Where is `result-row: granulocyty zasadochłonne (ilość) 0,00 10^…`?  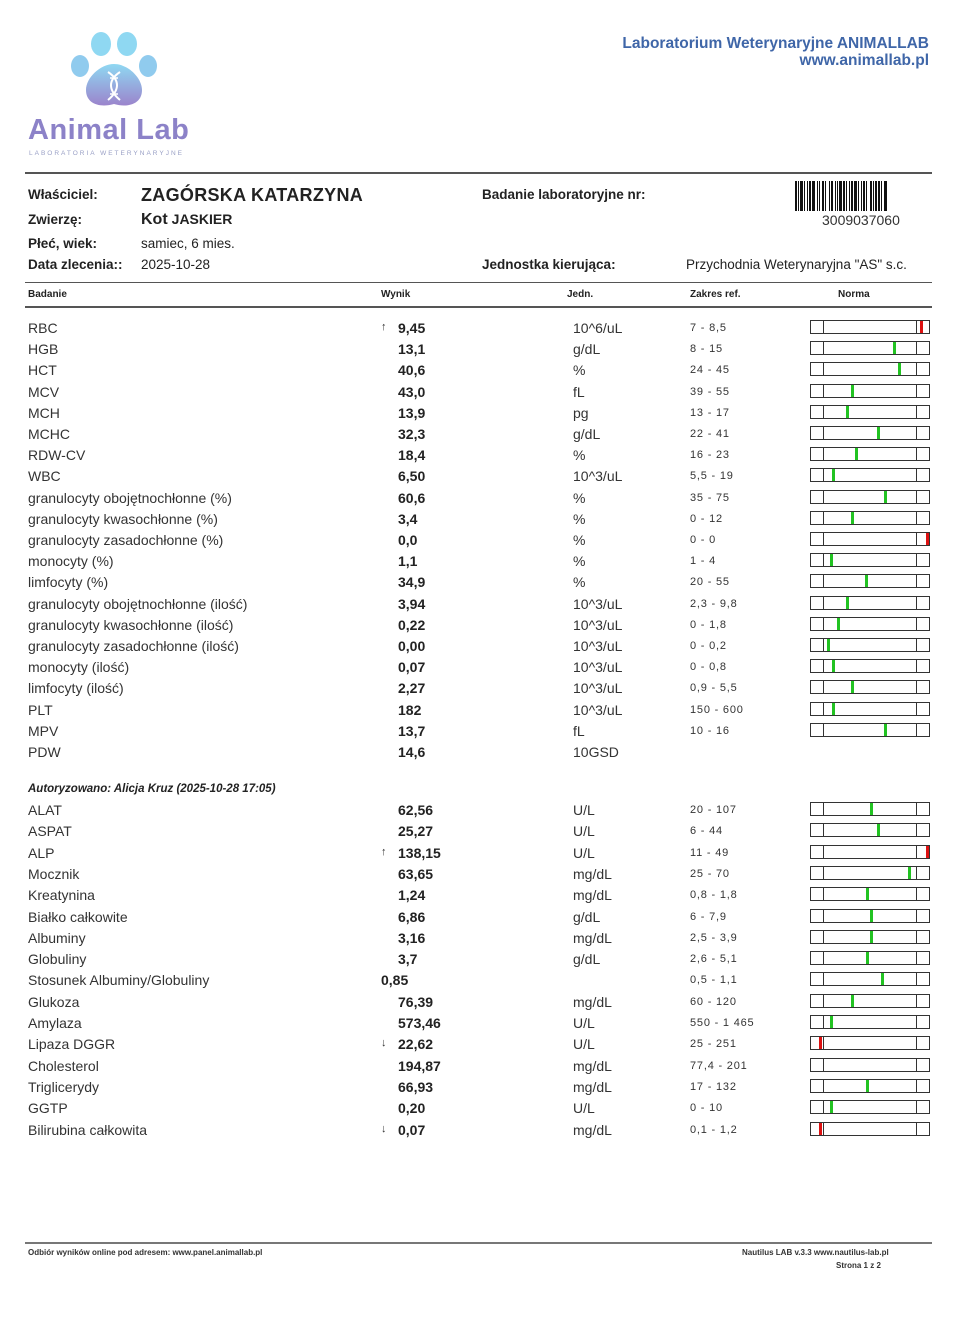 result-row: granulocyty zasadochłonne (ilość) 0,00 10^… is located at coordinates (479, 648).